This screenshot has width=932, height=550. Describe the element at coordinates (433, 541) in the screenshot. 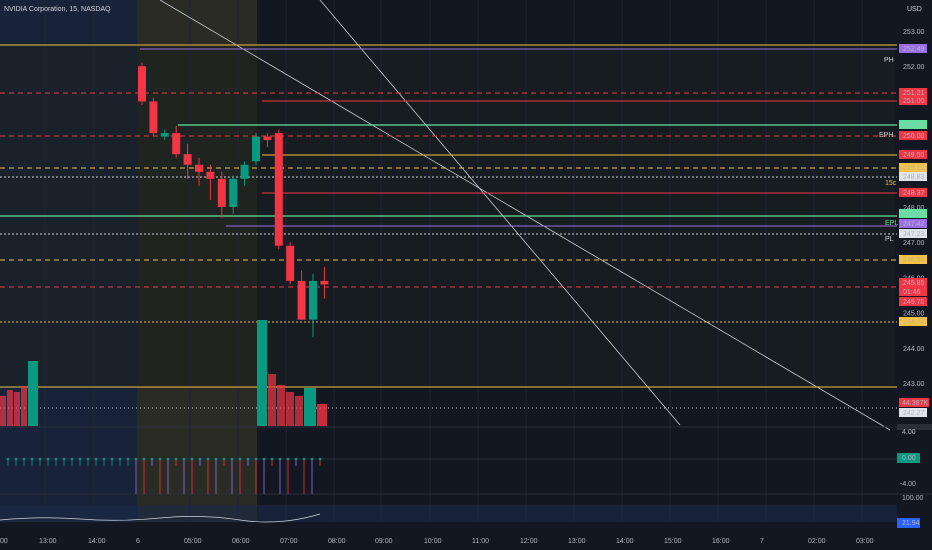

I see `time-axis-label: 10:00` at that location.